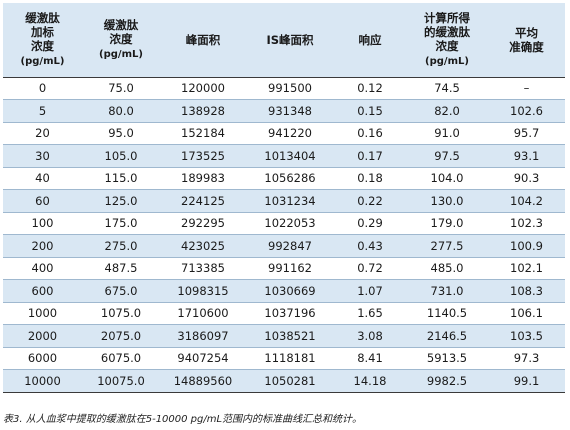  Describe the element at coordinates (42, 111) in the screenshot. I see `table-cell: 5` at that location.